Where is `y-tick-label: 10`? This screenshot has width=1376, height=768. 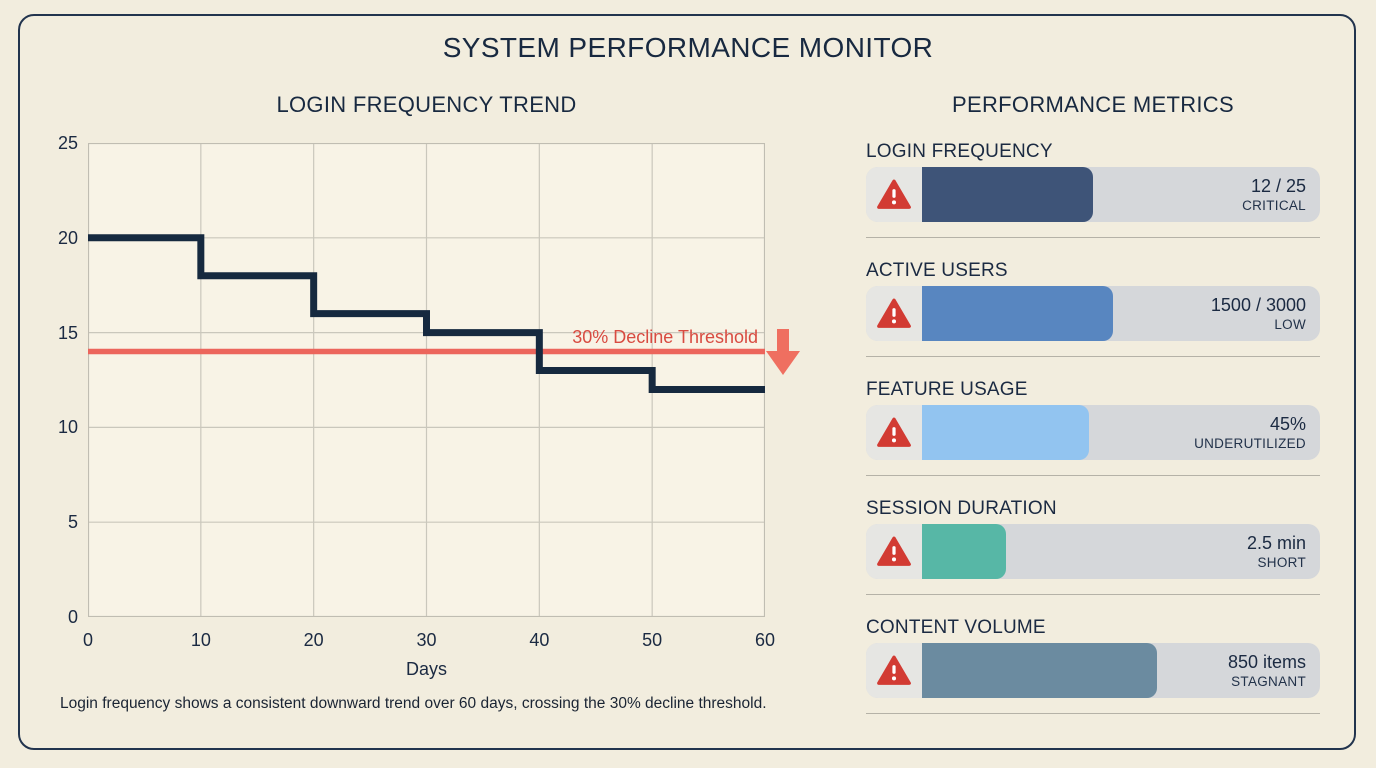
y-tick-label: 10 is located at coordinates (67, 427).